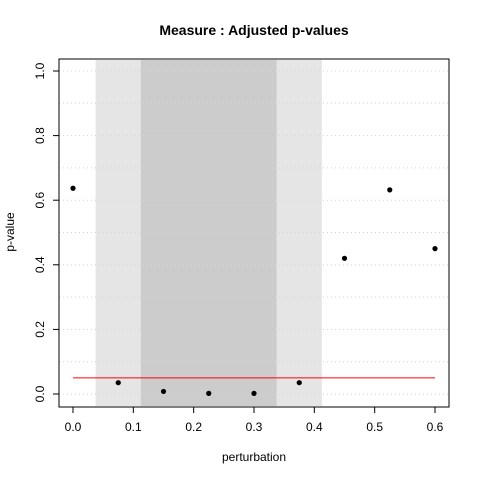  What do you see at coordinates (254, 457) in the screenshot?
I see `x-axis-label: perturbation` at bounding box center [254, 457].